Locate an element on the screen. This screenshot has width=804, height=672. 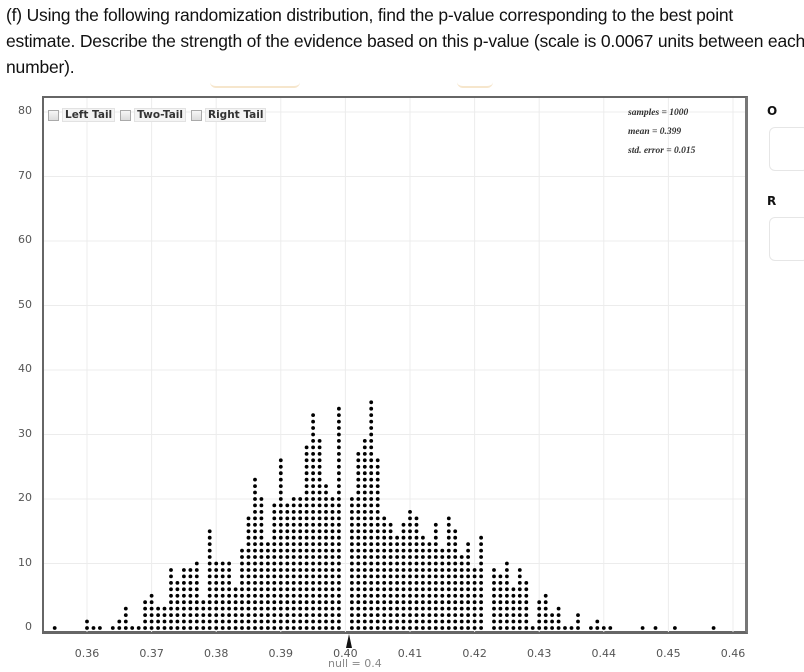
tail-controls: Left Tail Two-Tail Right Tail is located at coordinates (158, 115).